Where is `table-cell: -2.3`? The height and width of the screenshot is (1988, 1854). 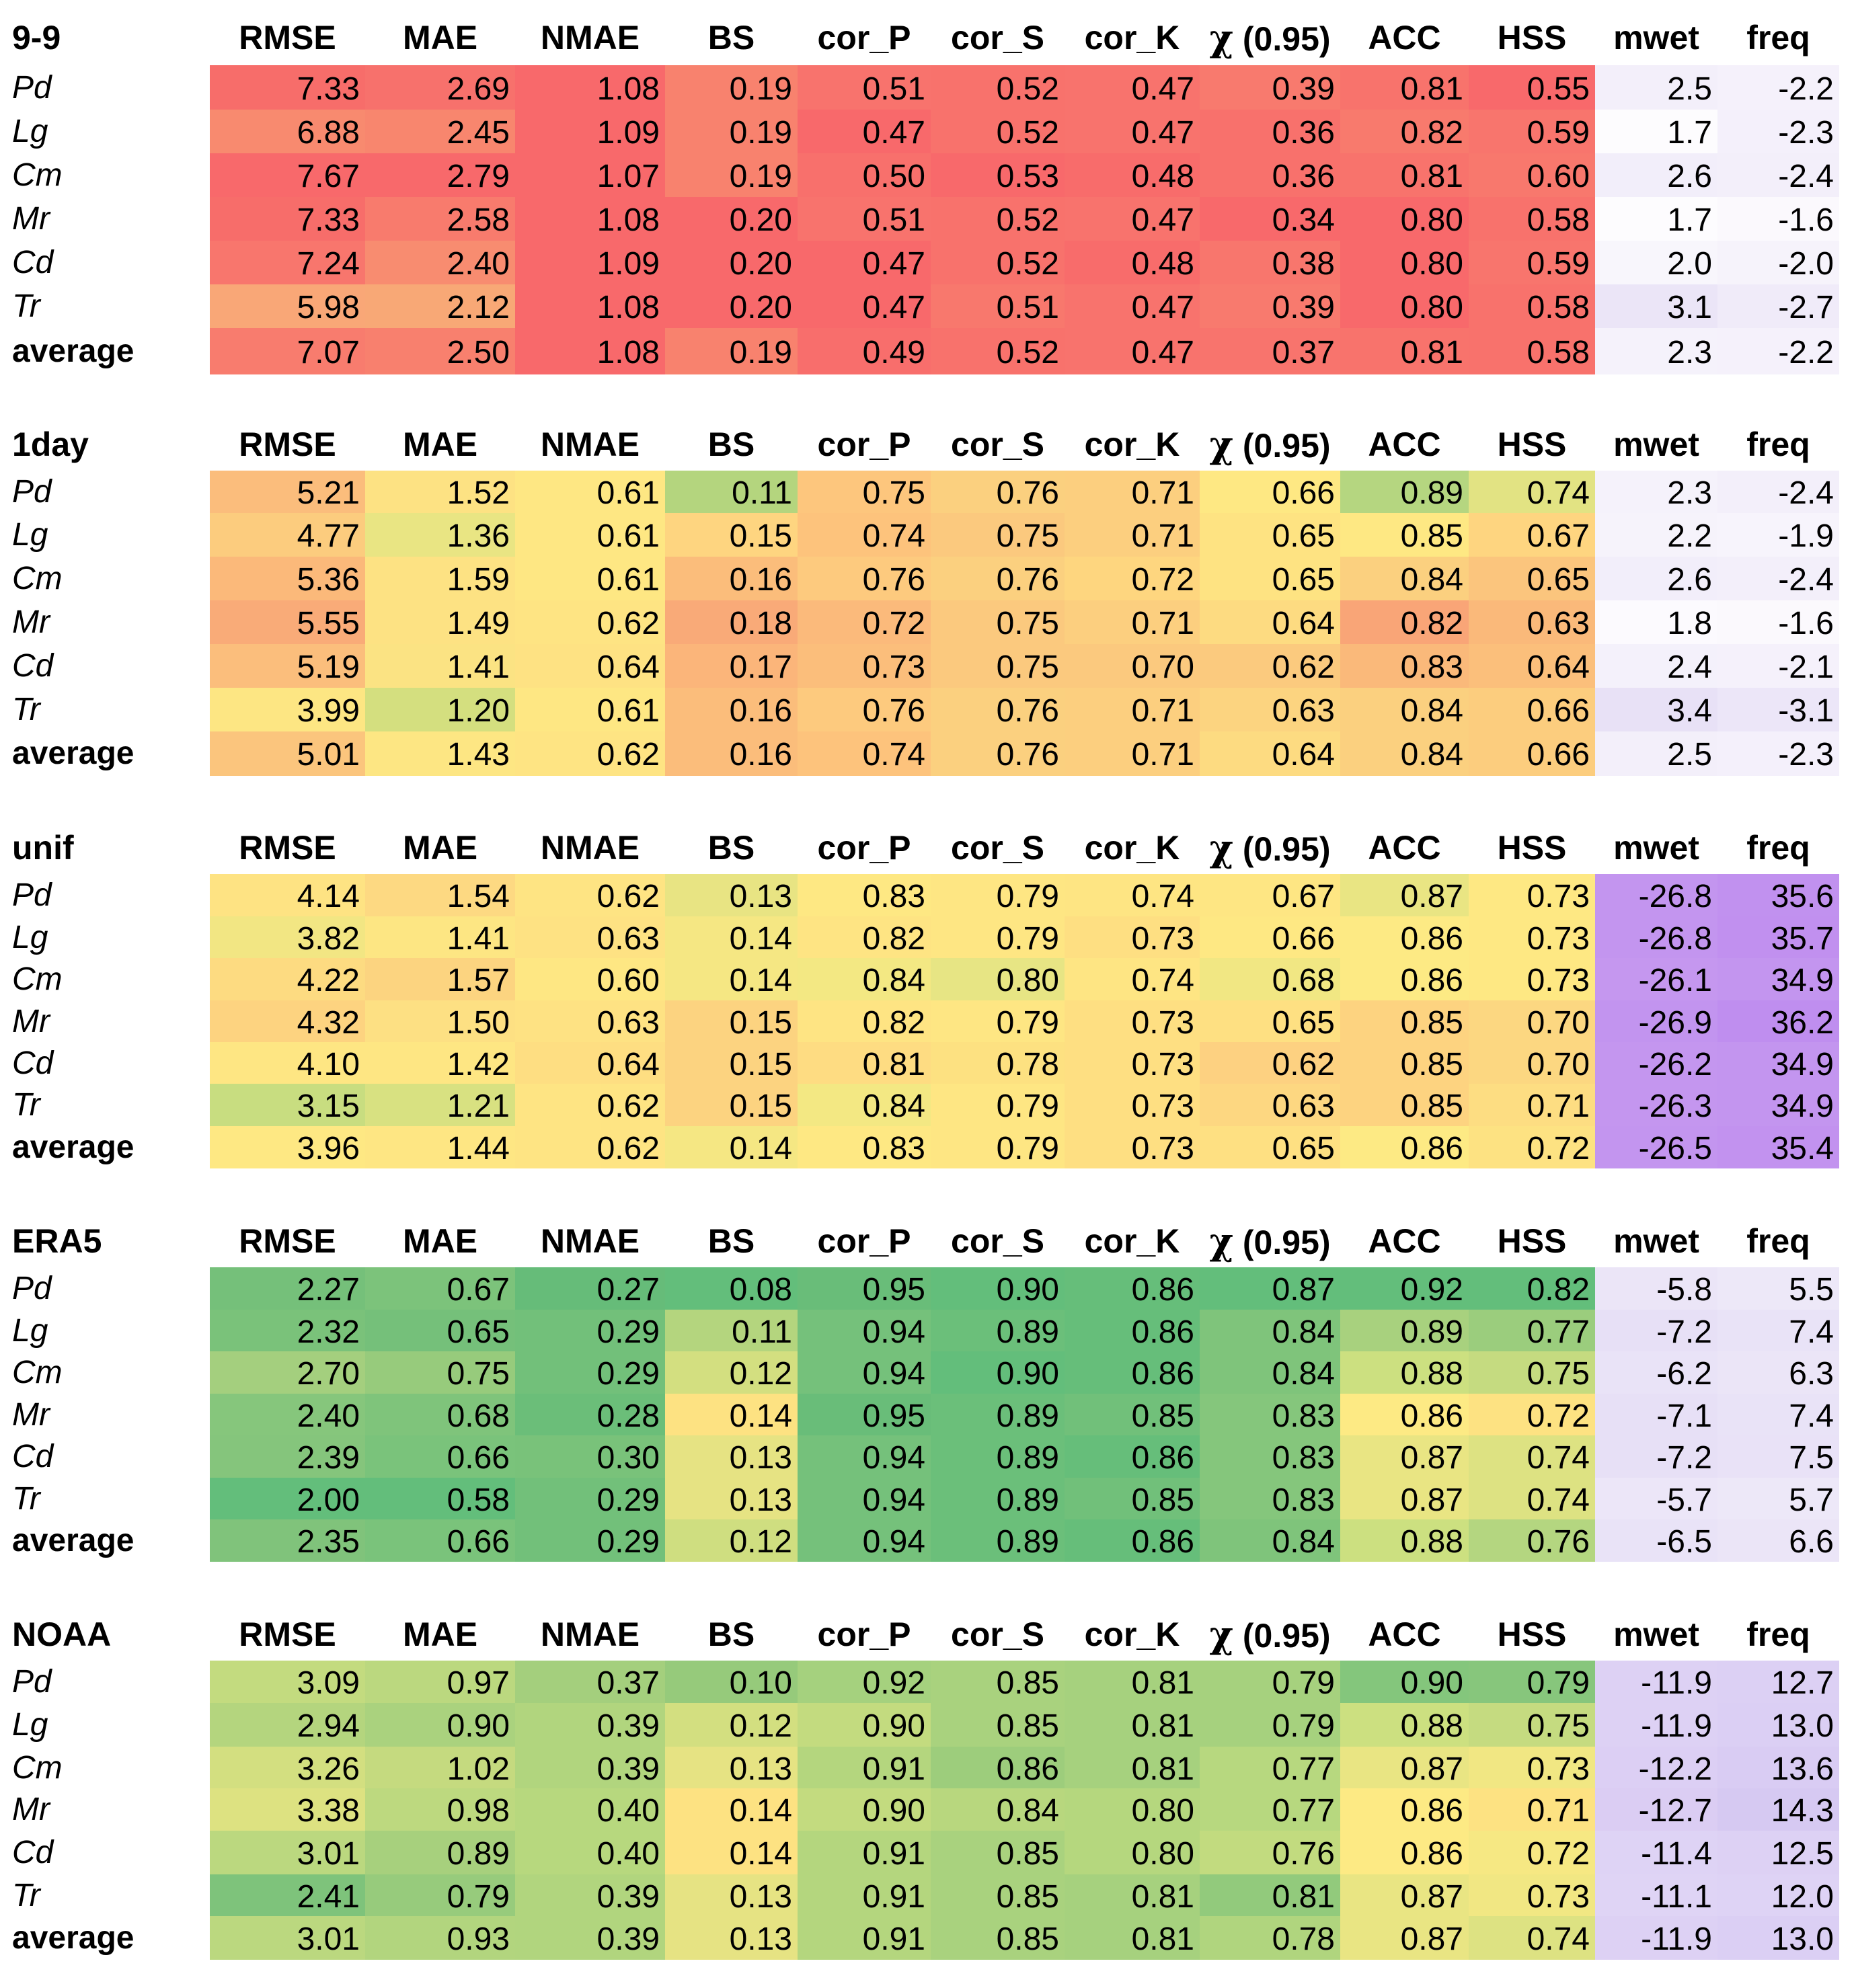
table-cell: -2.3 is located at coordinates (1778, 132).